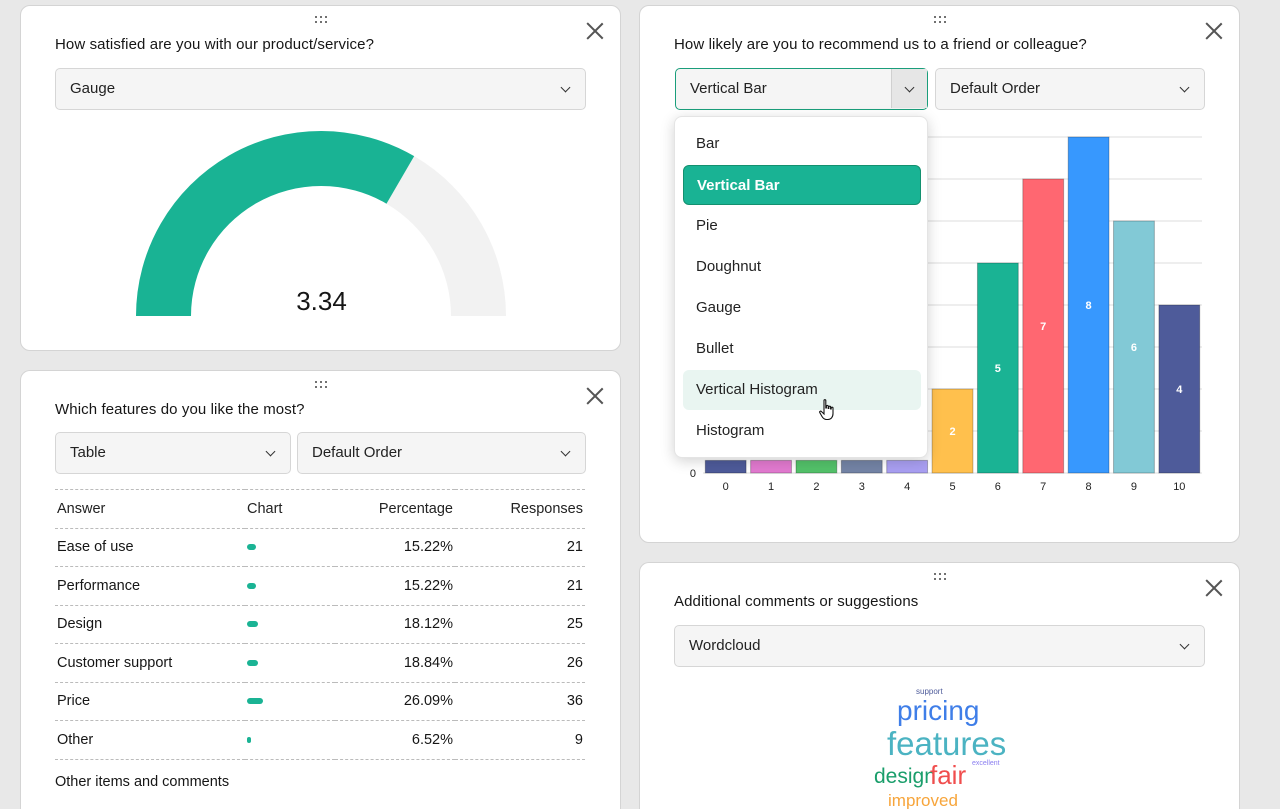  What do you see at coordinates (802, 185) in the screenshot?
I see `dropdown-option-vertical-bar: Vertical Bar` at bounding box center [802, 185].